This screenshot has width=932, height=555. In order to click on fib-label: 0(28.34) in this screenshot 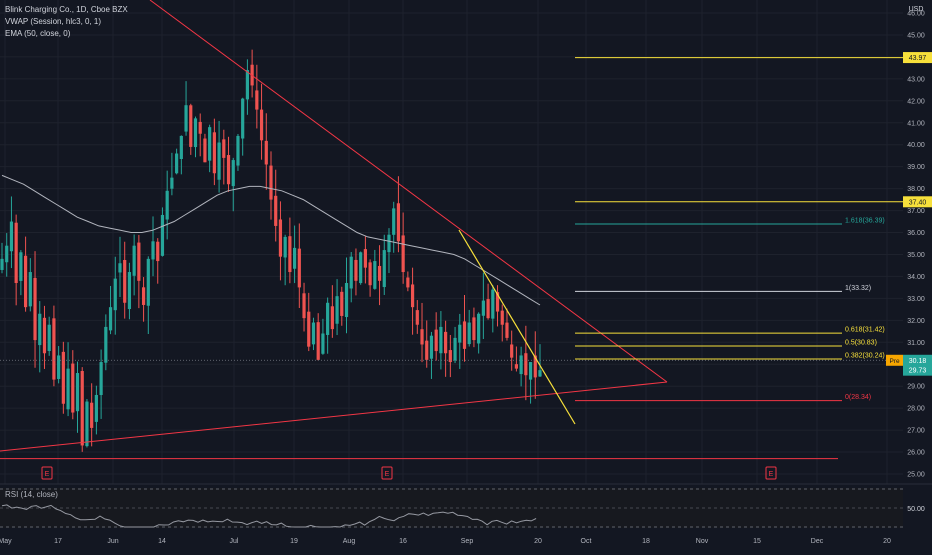, I will do `click(858, 397)`.